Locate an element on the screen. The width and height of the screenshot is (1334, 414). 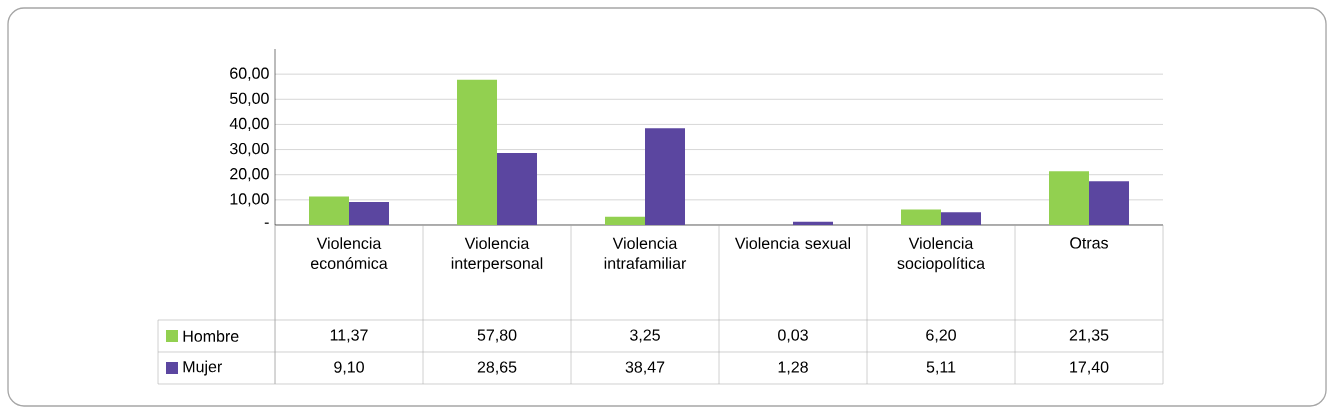
data-label: 9,10 is located at coordinates (349, 368).